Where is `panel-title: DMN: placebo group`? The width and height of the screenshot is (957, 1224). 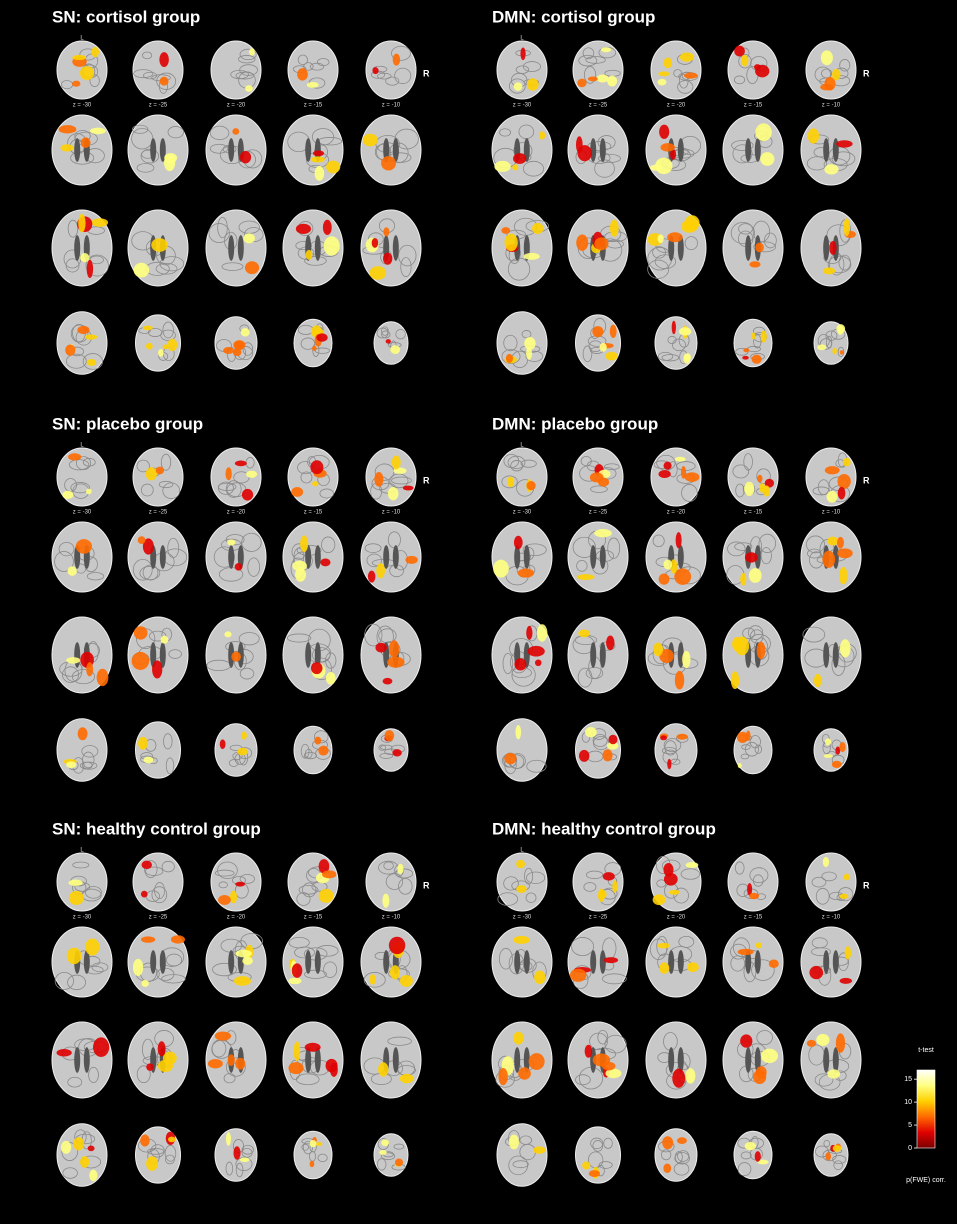
panel-title: DMN: placebo group is located at coordinates (575, 423).